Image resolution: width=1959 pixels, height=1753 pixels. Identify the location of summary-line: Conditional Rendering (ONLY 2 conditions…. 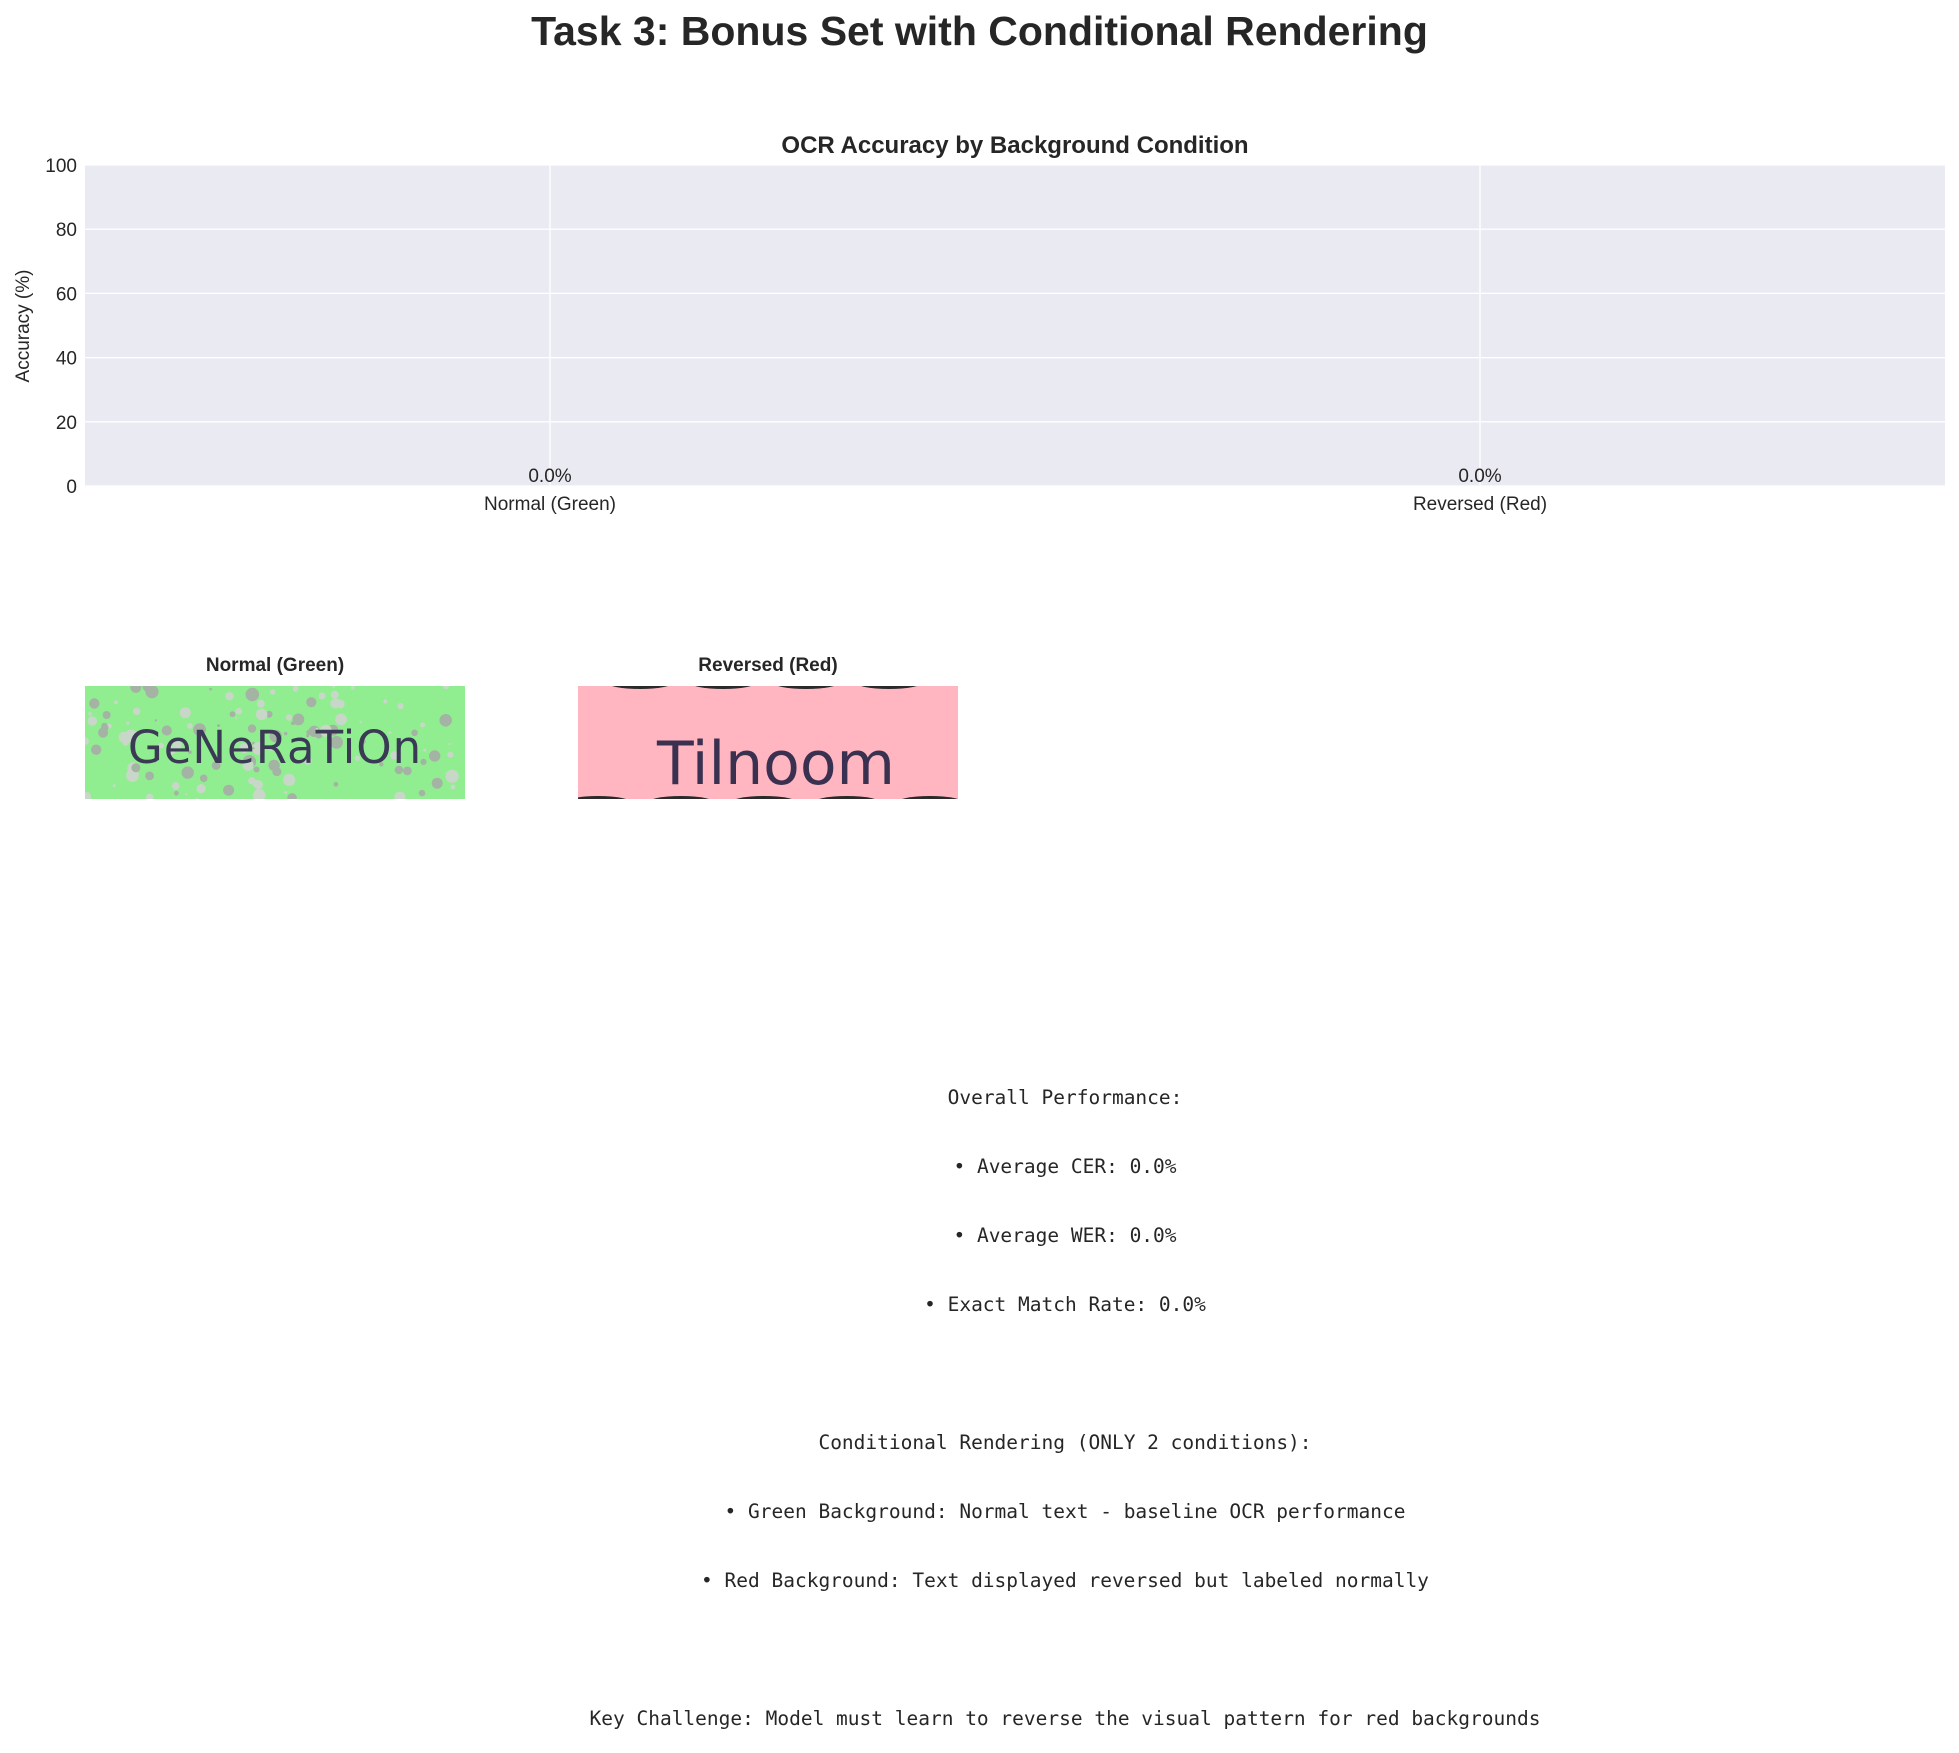
(1065, 1442).